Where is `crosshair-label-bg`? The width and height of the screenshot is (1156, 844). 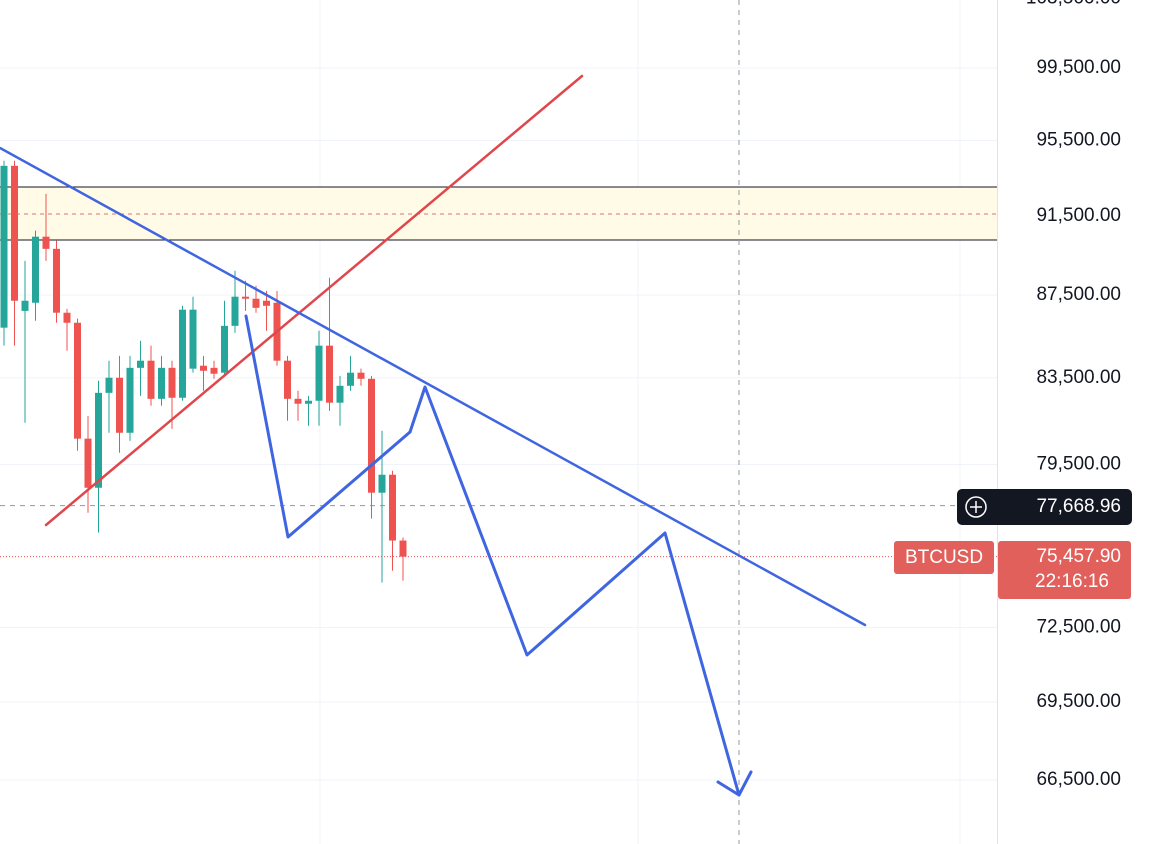
crosshair-label-bg is located at coordinates (1044, 507).